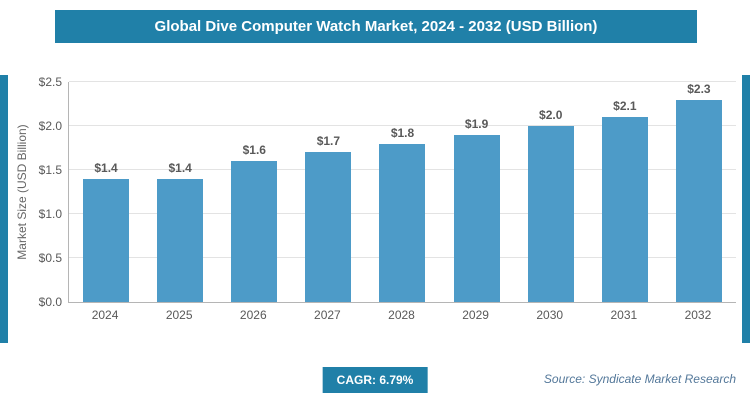 Image resolution: width=750 pixels, height=417 pixels. I want to click on x-tick-label: 2028, so click(401, 315).